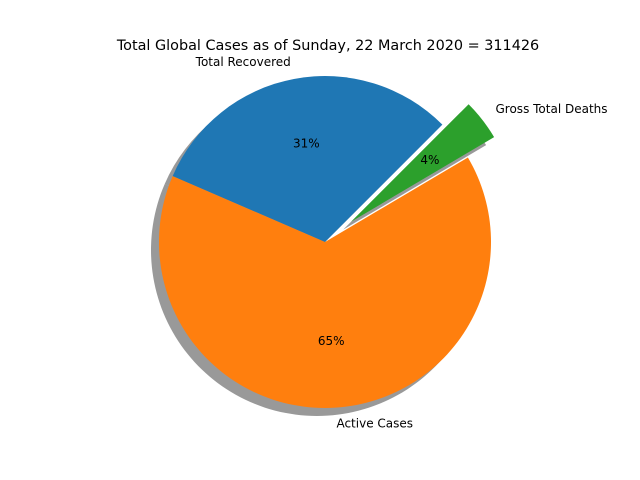  Describe the element at coordinates (374, 424) in the screenshot. I see `slice-label-active-cases: Active Cases` at that location.